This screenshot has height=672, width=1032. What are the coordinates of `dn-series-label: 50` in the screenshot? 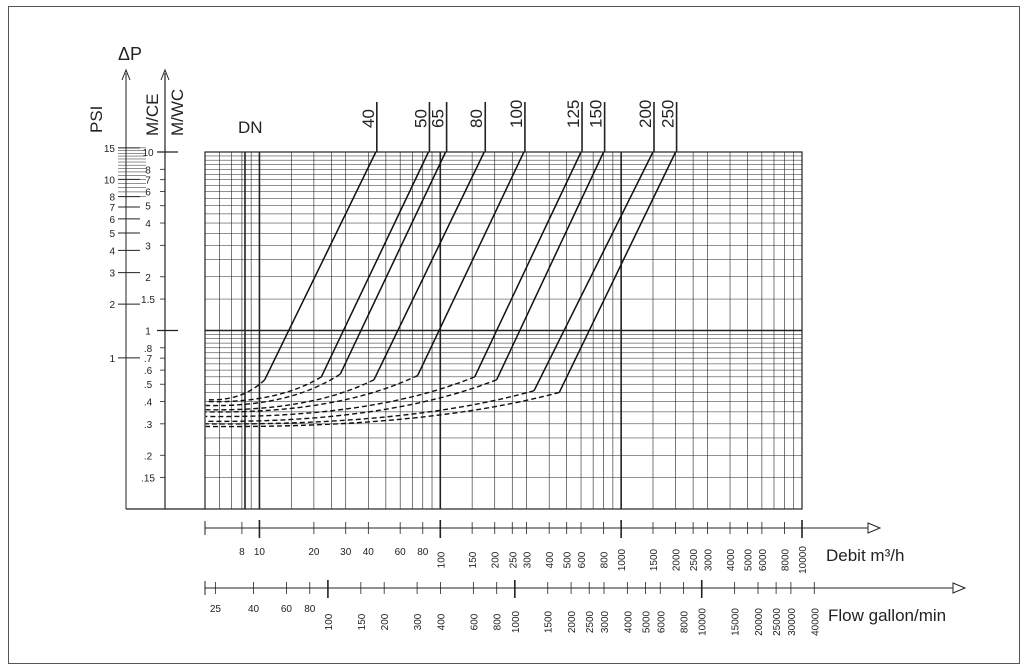 It's located at (420, 118).